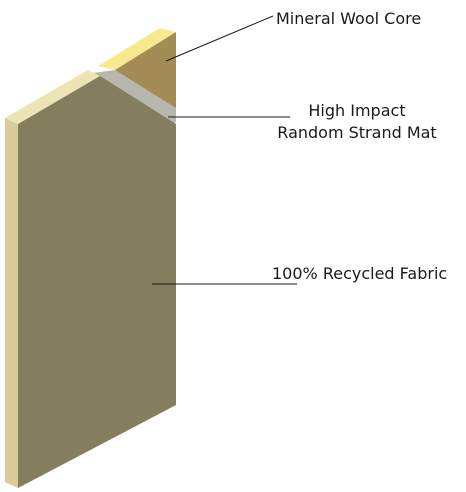 This screenshot has height=492, width=466. I want to click on fabric-side-edge, so click(11, 303).